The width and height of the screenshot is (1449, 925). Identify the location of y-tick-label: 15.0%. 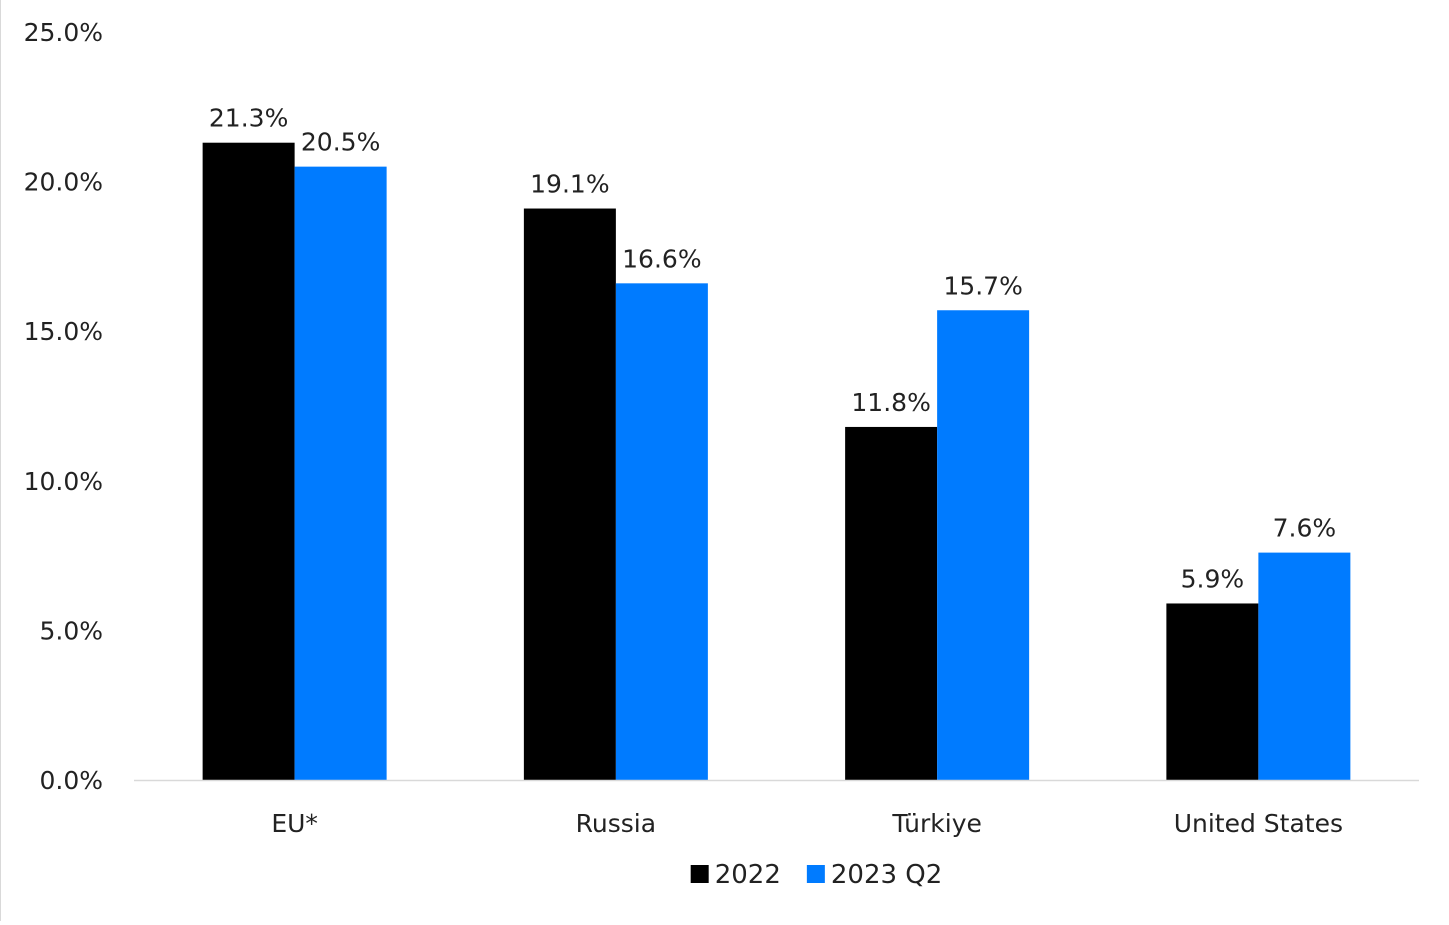
(63, 331).